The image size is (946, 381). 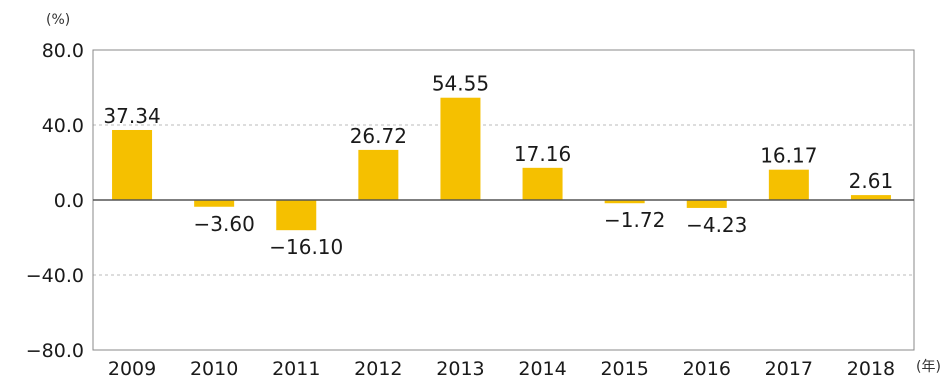 I want to click on bar-2011, so click(x=296, y=215).